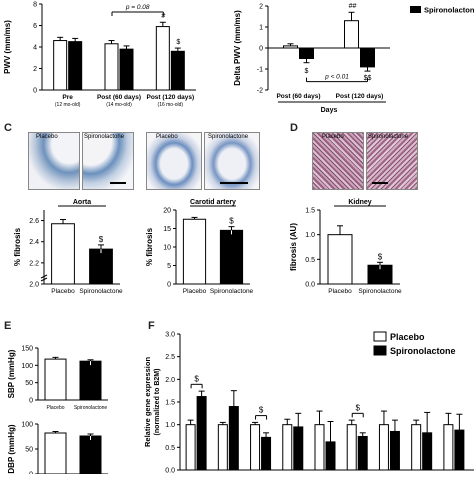 Image resolution: width=474 pixels, height=479 pixels. What do you see at coordinates (8, 326) in the screenshot?
I see `panel-e-label: E` at bounding box center [8, 326].